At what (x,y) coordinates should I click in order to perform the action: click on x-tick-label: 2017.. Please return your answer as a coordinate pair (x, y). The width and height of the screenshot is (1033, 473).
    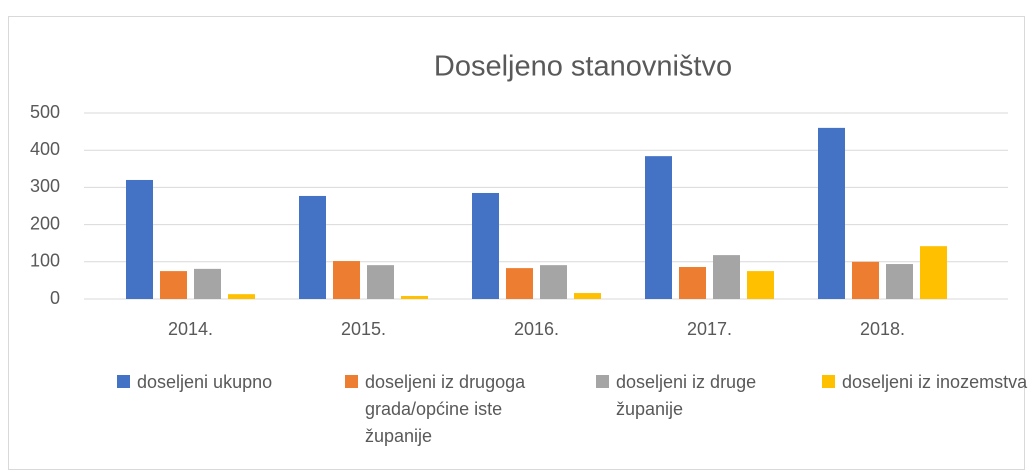
    Looking at the image, I should click on (709, 329).